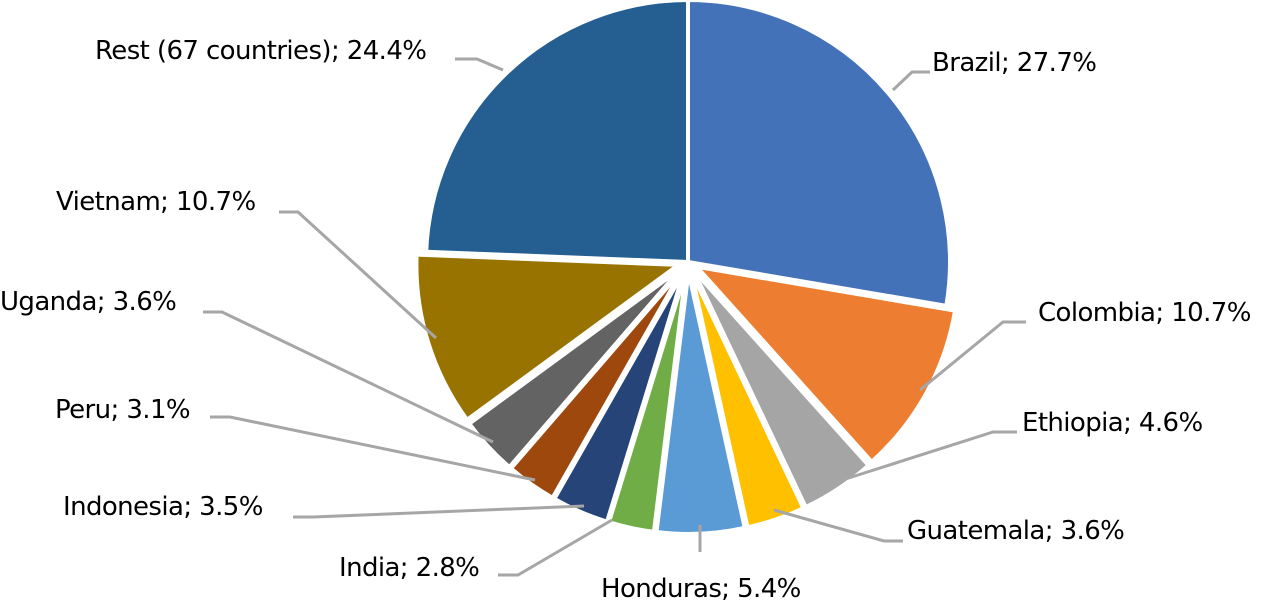  What do you see at coordinates (88, 302) in the screenshot?
I see `data-label: Uganda; 3.6%` at bounding box center [88, 302].